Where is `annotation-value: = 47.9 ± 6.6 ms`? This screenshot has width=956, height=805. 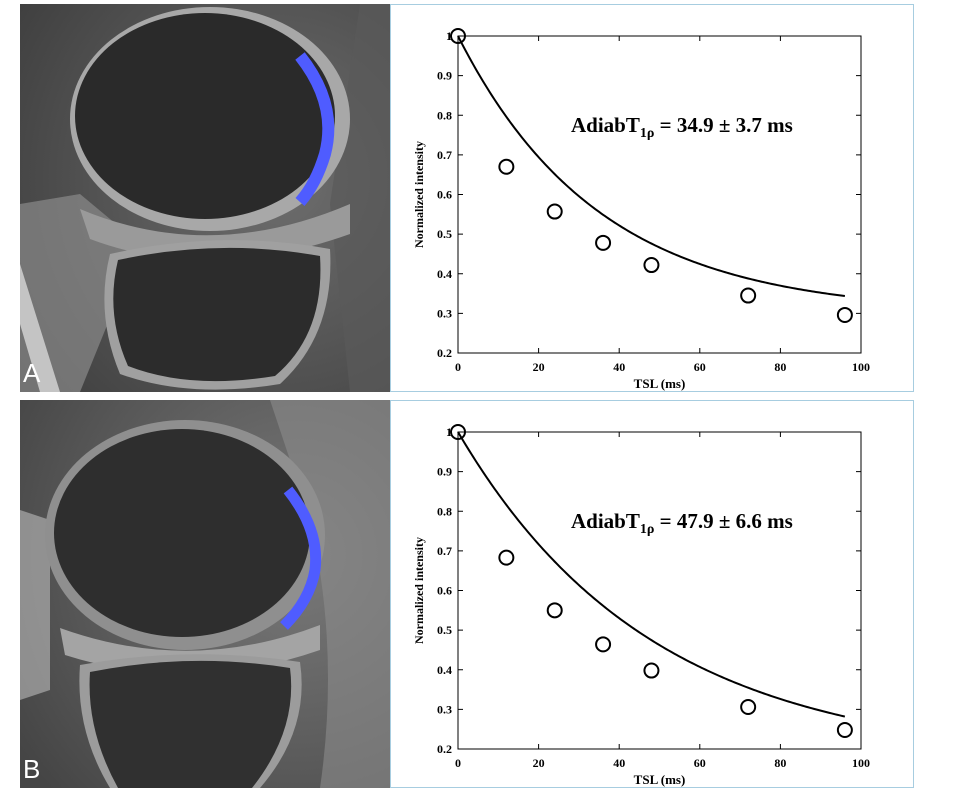
annotation-value: = 47.9 ± 6.6 ms is located at coordinates (723, 521).